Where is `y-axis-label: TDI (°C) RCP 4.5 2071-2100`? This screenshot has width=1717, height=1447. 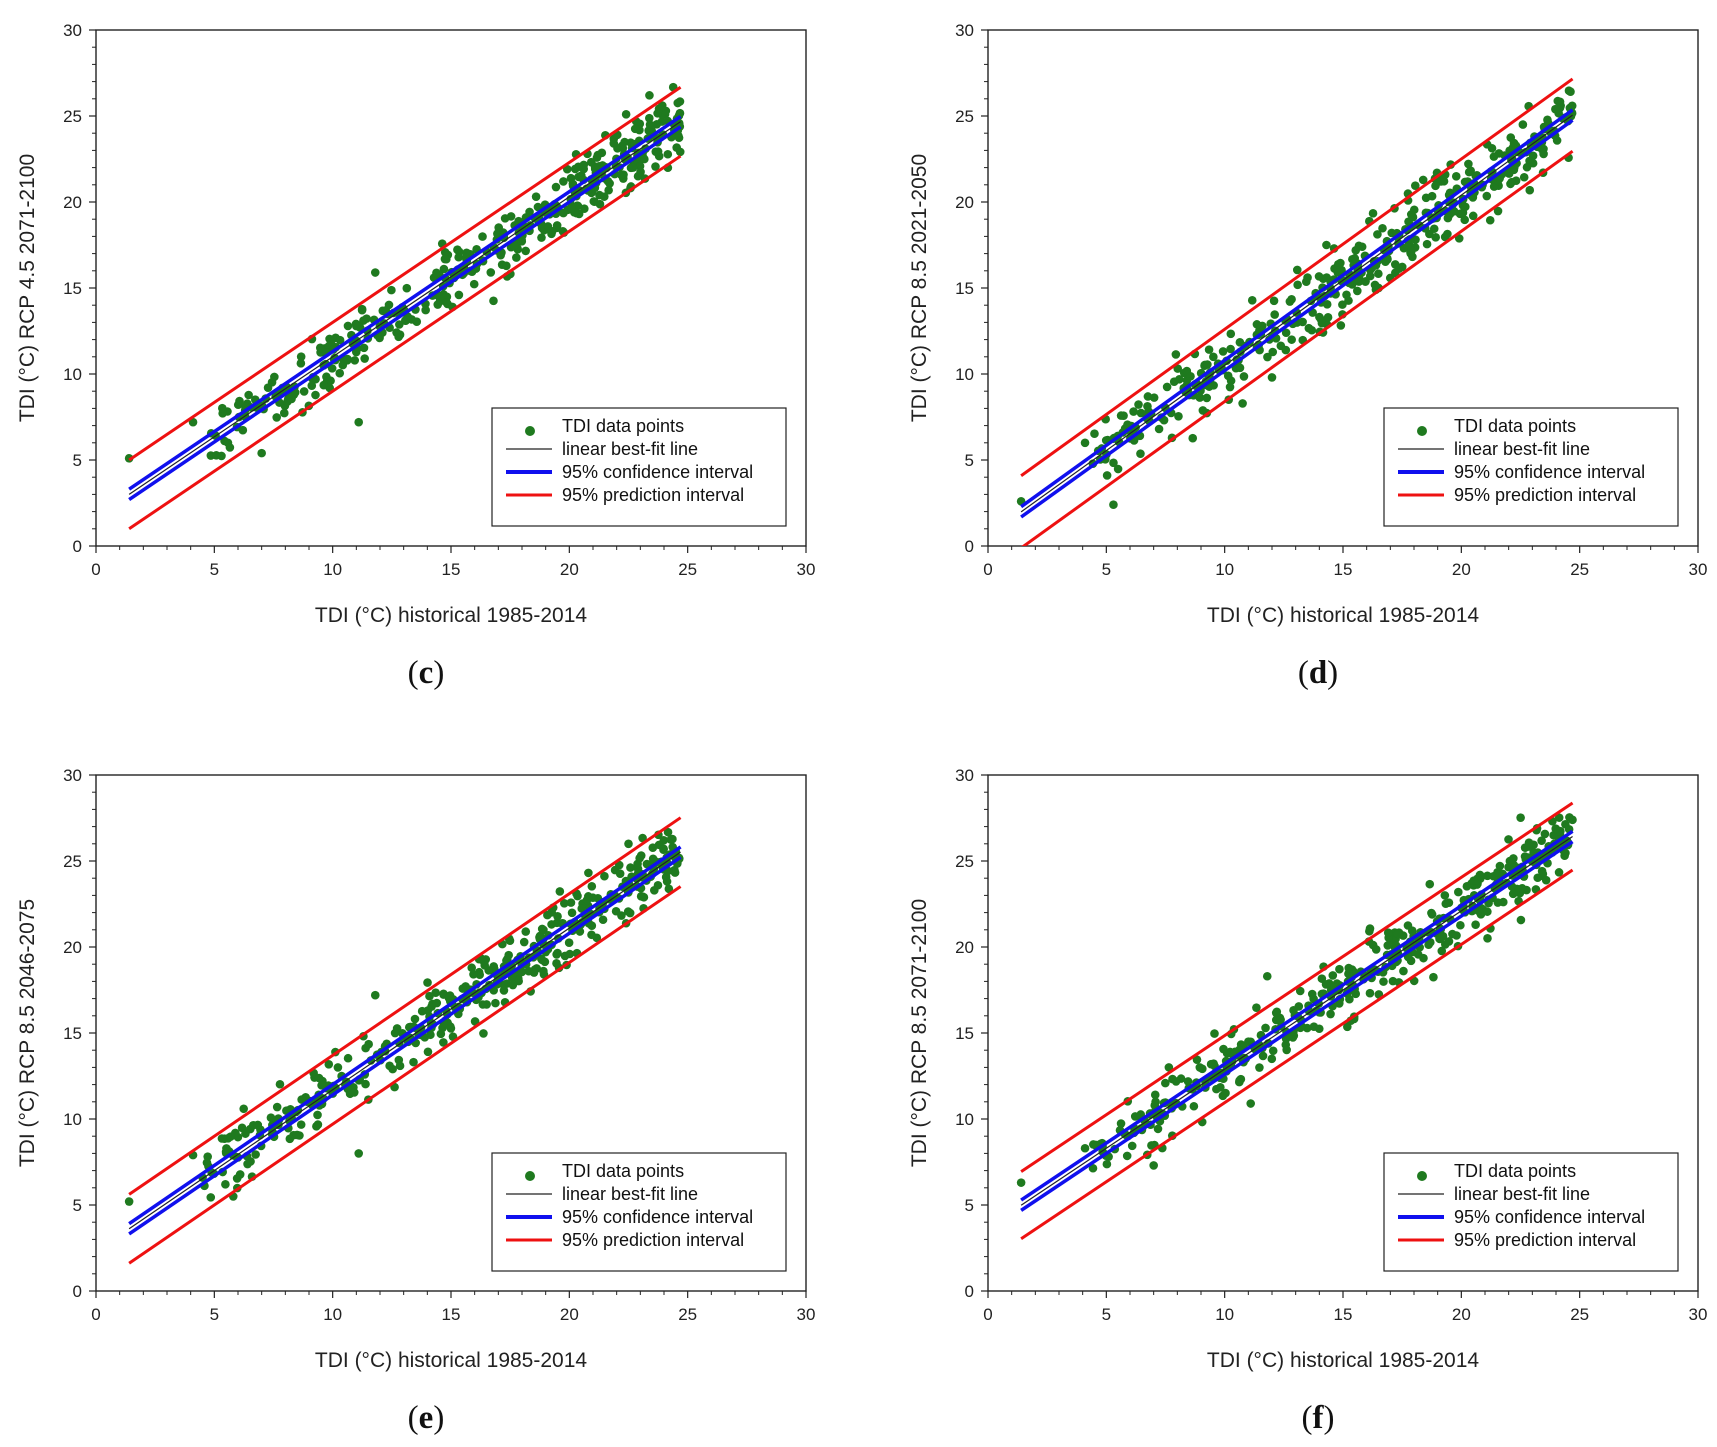
y-axis-label: TDI (°C) RCP 4.5 2071-2100 is located at coordinates (27, 288).